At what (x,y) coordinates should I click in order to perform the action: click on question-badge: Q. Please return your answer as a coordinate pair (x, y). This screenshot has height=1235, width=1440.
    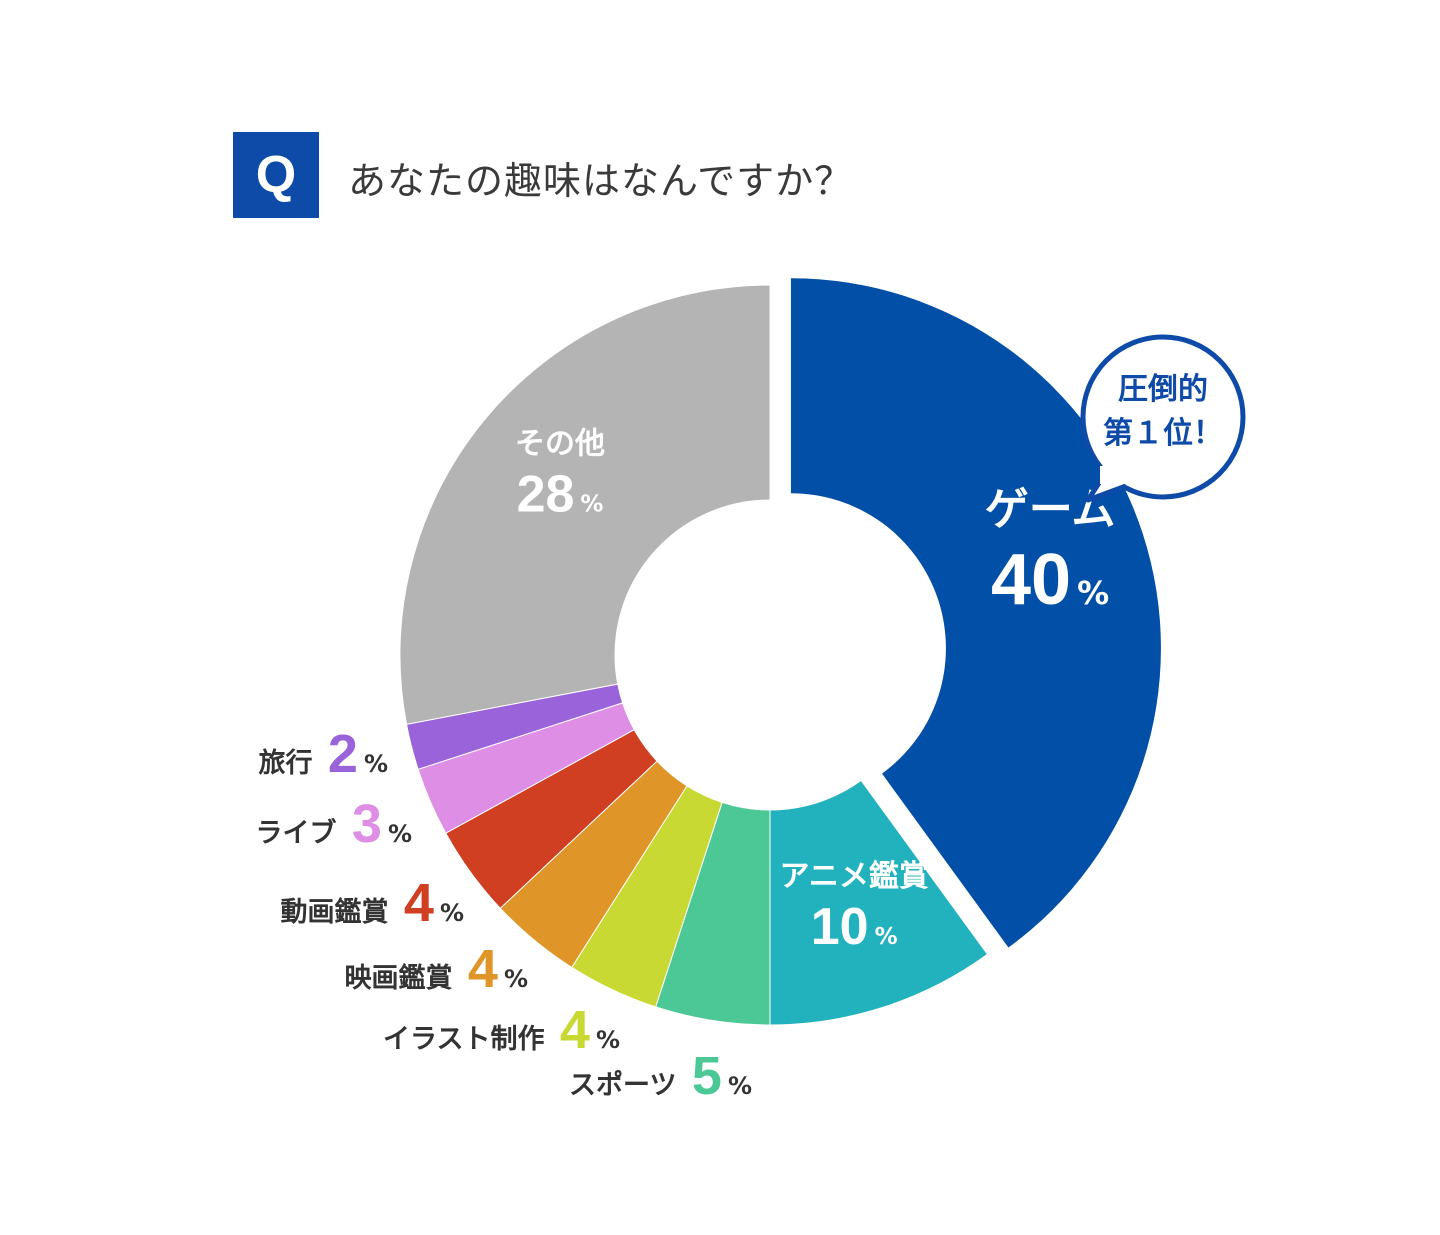
    Looking at the image, I should click on (276, 175).